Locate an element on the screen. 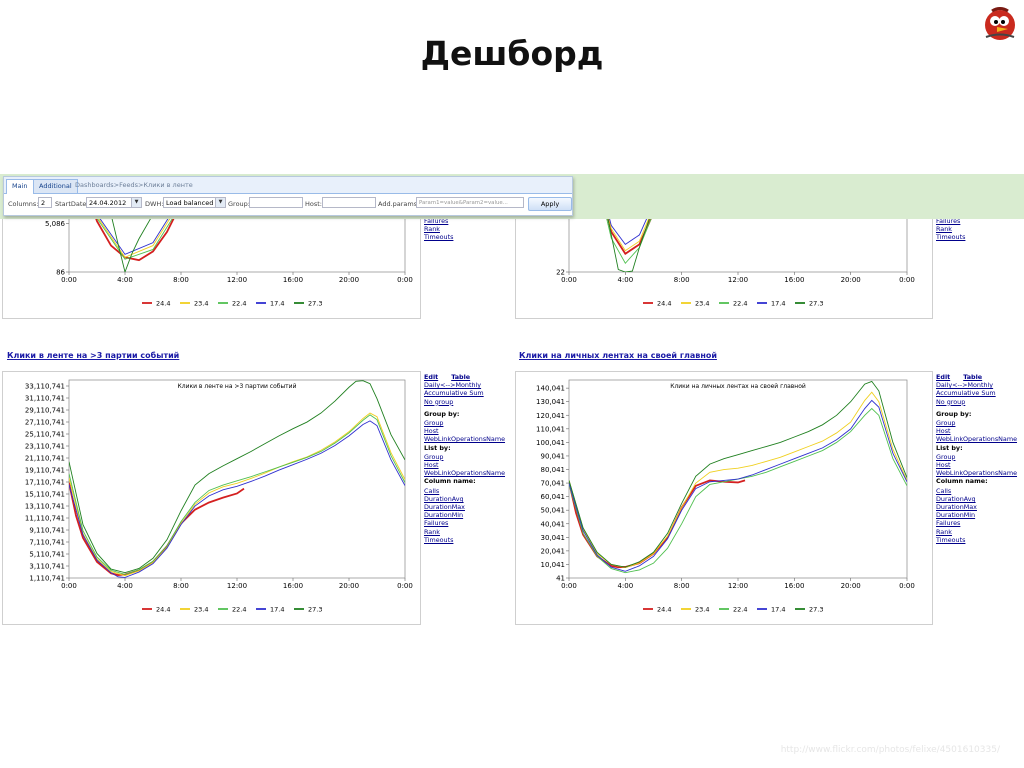 The height and width of the screenshot is (768, 1024). group-label: Group: is located at coordinates (239, 204).